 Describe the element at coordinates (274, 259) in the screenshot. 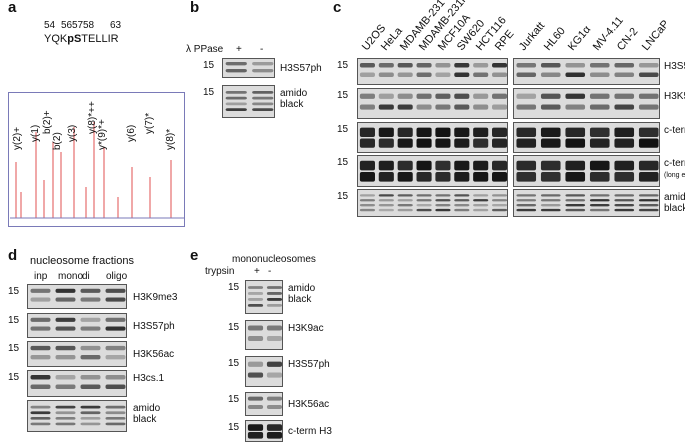

I see `title: mononucleosomes` at that location.